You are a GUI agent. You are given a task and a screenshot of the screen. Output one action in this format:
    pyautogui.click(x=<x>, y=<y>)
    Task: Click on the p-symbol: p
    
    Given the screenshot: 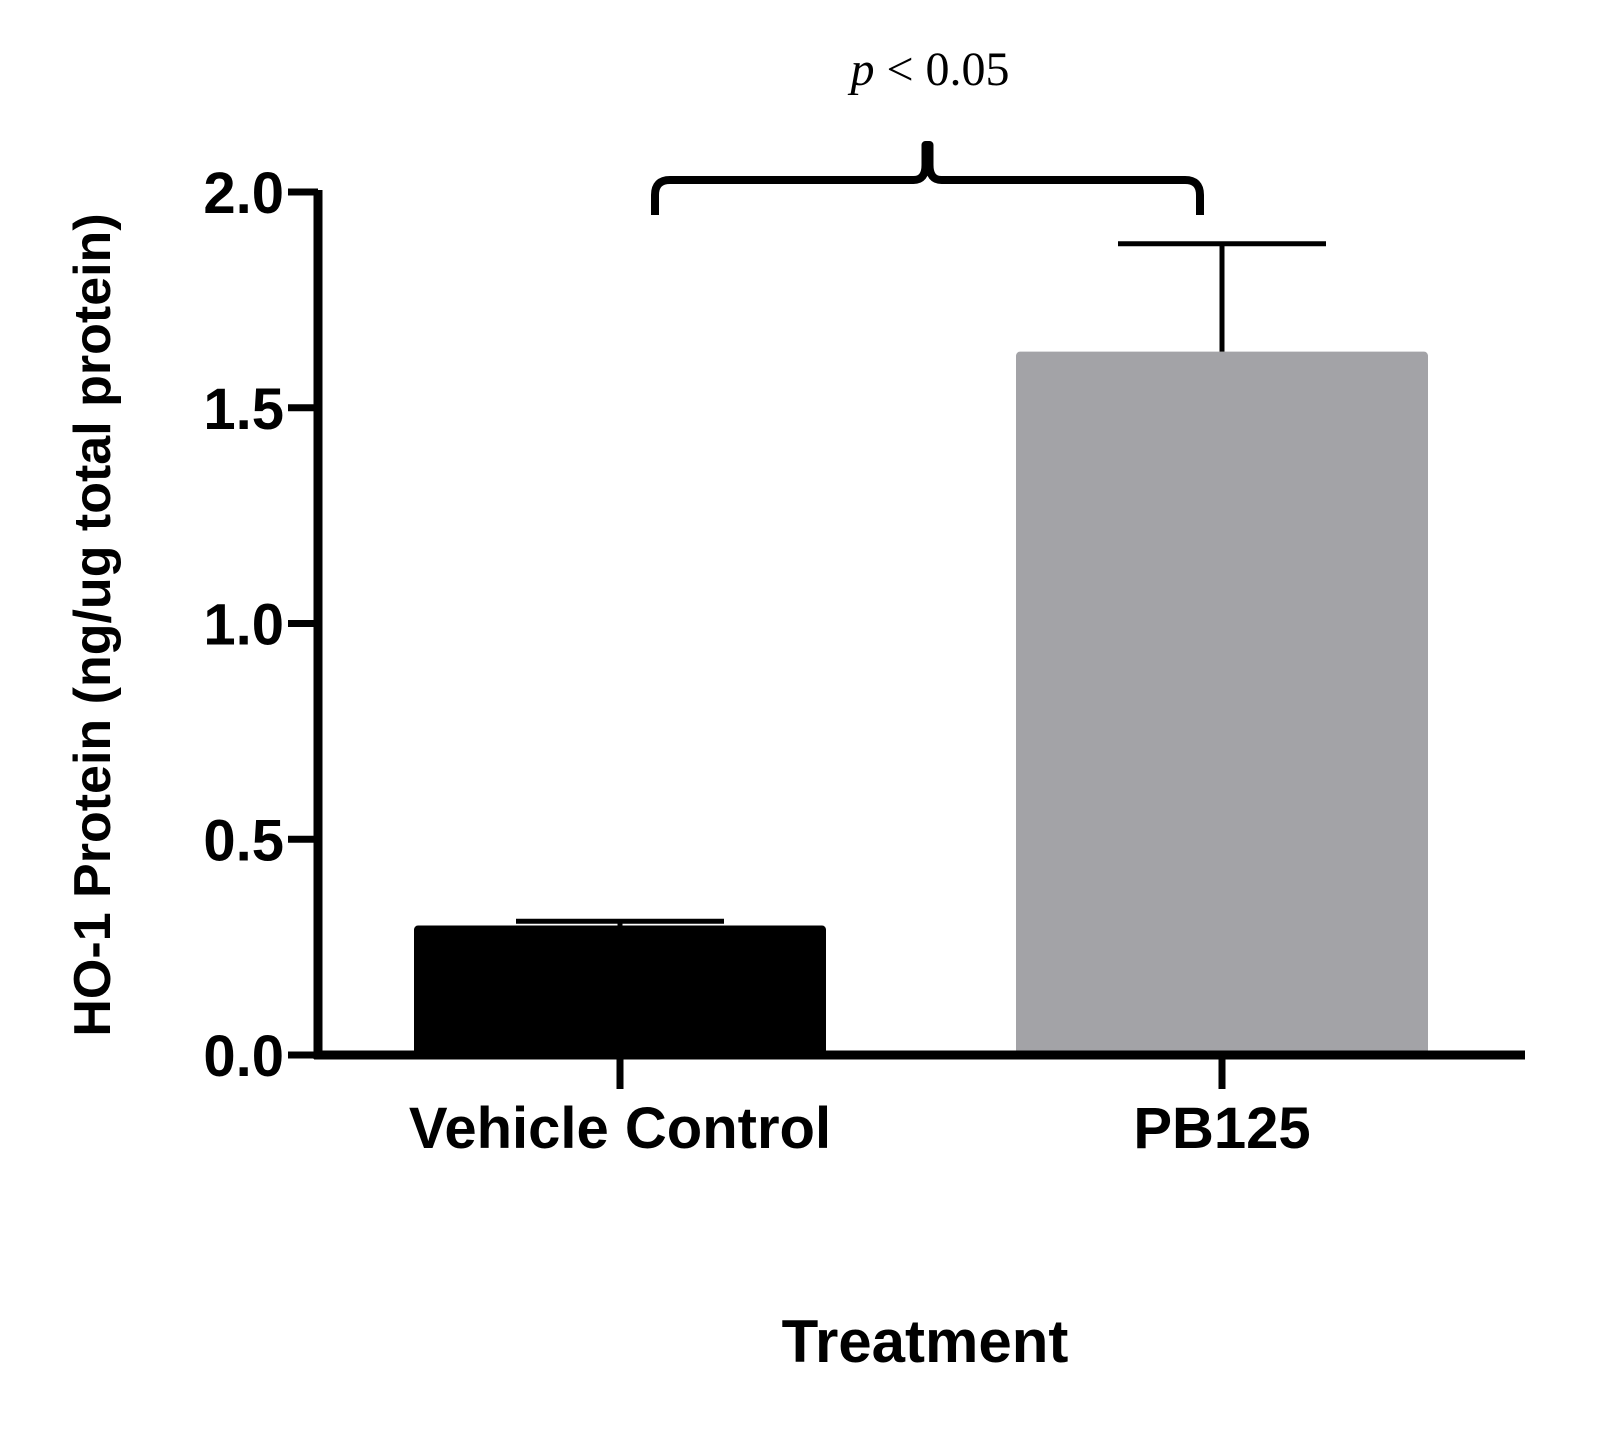 What is the action you would take?
    pyautogui.click(x=860, y=69)
    